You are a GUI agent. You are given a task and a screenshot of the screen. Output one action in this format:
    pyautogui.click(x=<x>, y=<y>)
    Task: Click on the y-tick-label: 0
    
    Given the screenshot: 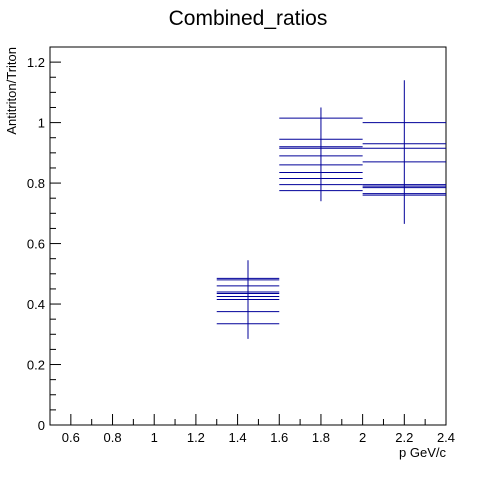 What is the action you would take?
    pyautogui.click(x=41, y=425)
    